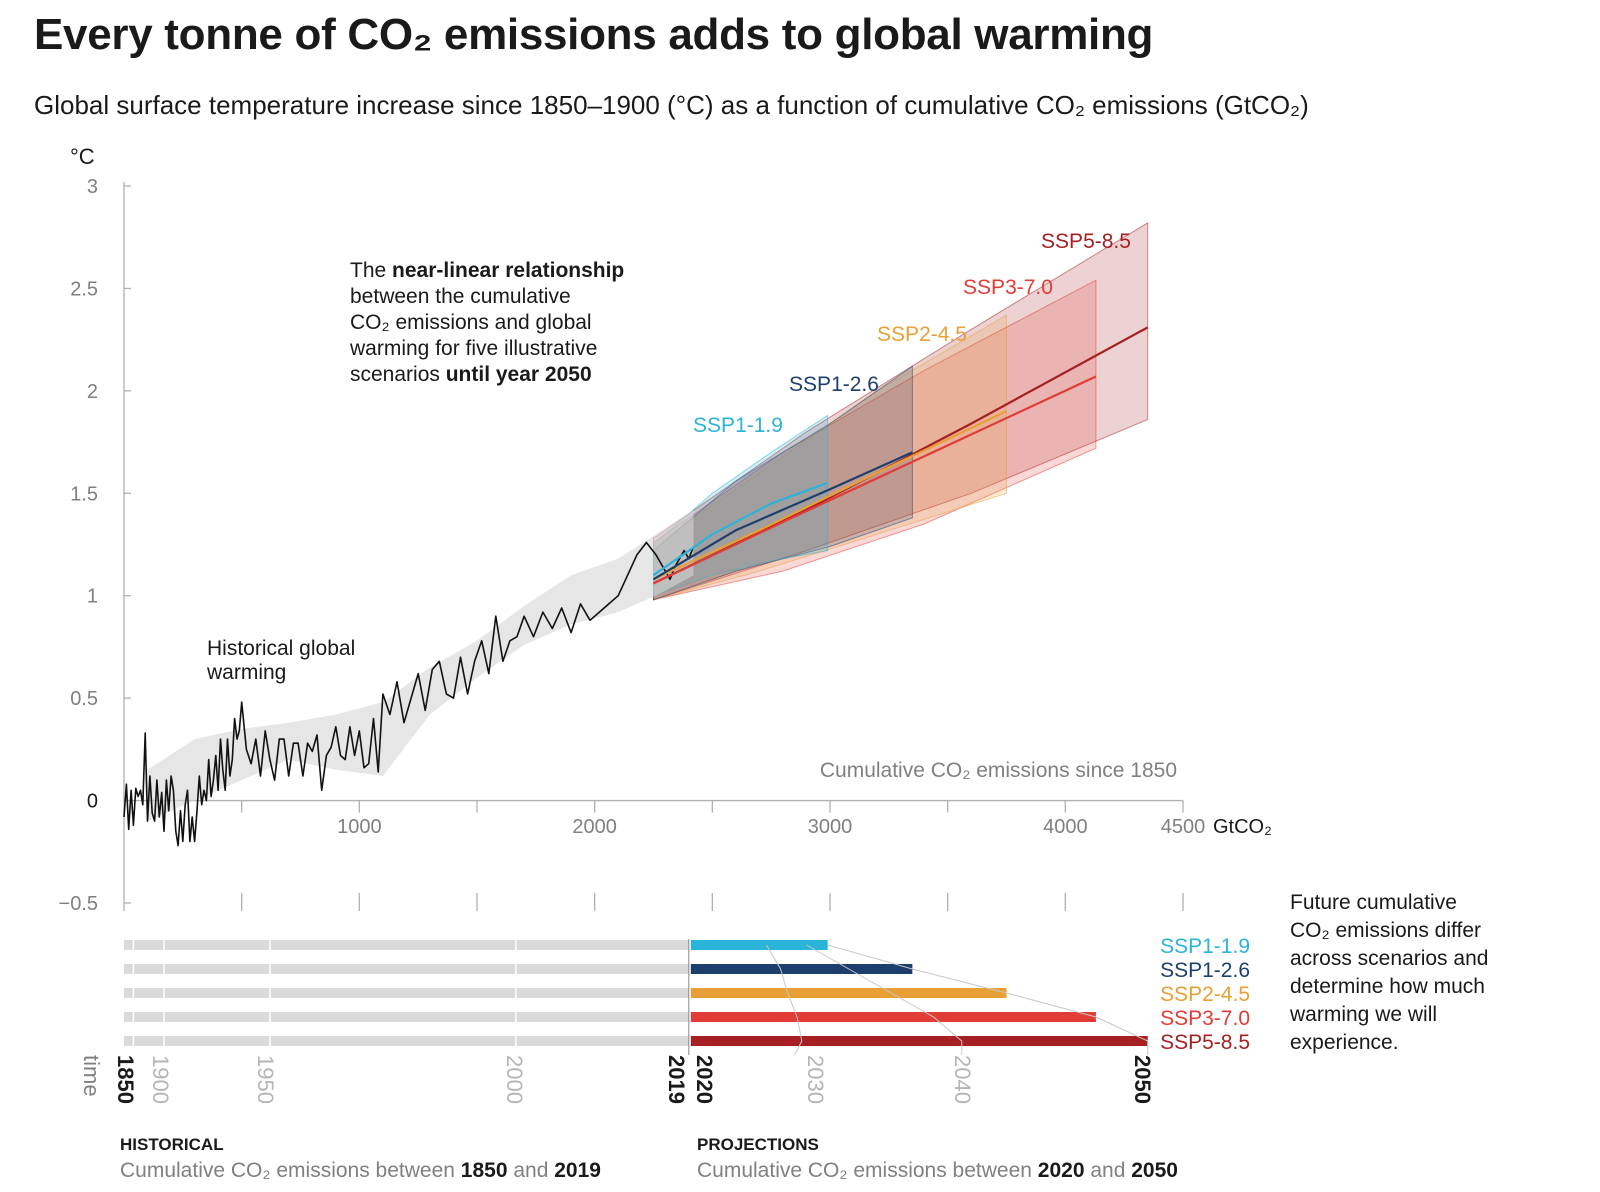 The height and width of the screenshot is (1192, 1600). Describe the element at coordinates (962, 1079) in the screenshot. I see `timeline-year-2040: 2040` at that location.